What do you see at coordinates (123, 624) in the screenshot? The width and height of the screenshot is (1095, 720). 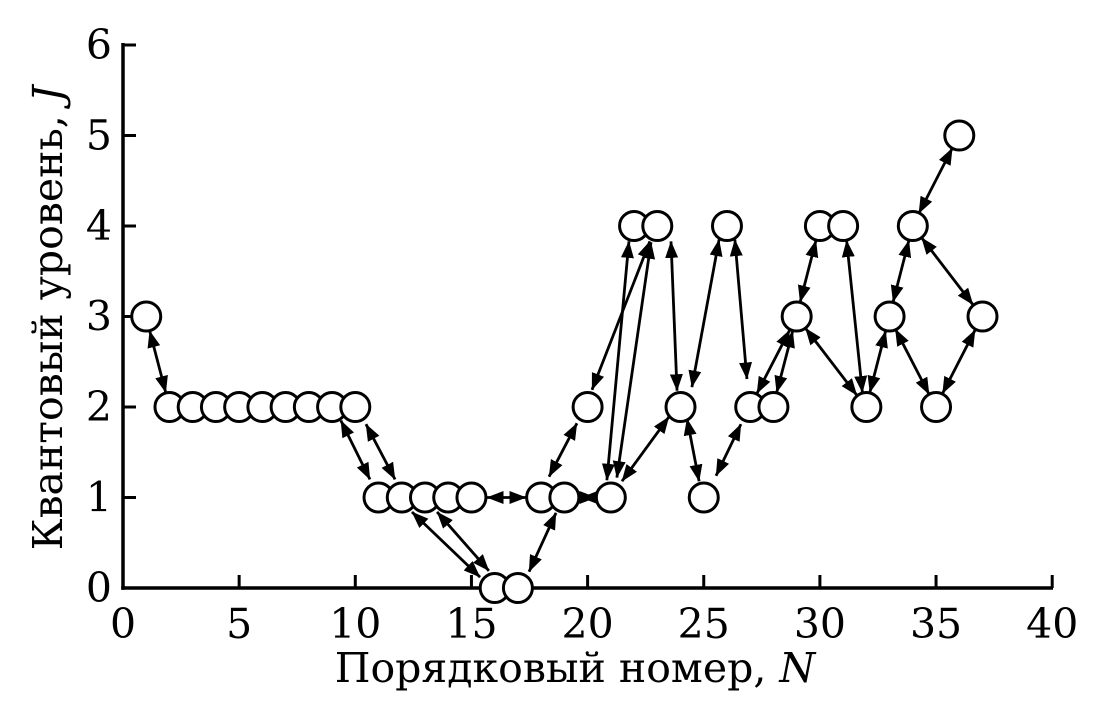 I see `x-tick-label: 0` at bounding box center [123, 624].